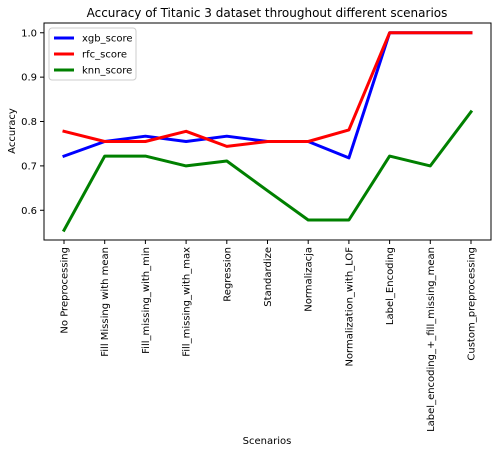 This screenshot has height=454, width=497. I want to click on x-tick-label: Regression, so click(227, 274).